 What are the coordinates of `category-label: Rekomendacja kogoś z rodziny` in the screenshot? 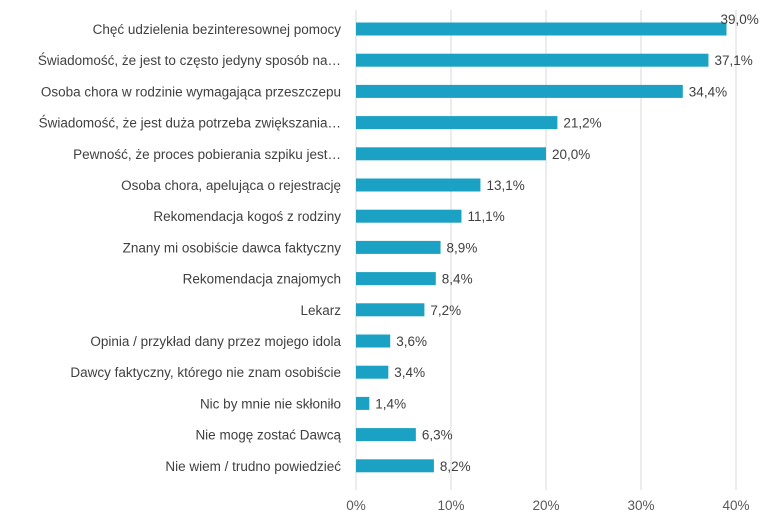 It's located at (247, 216).